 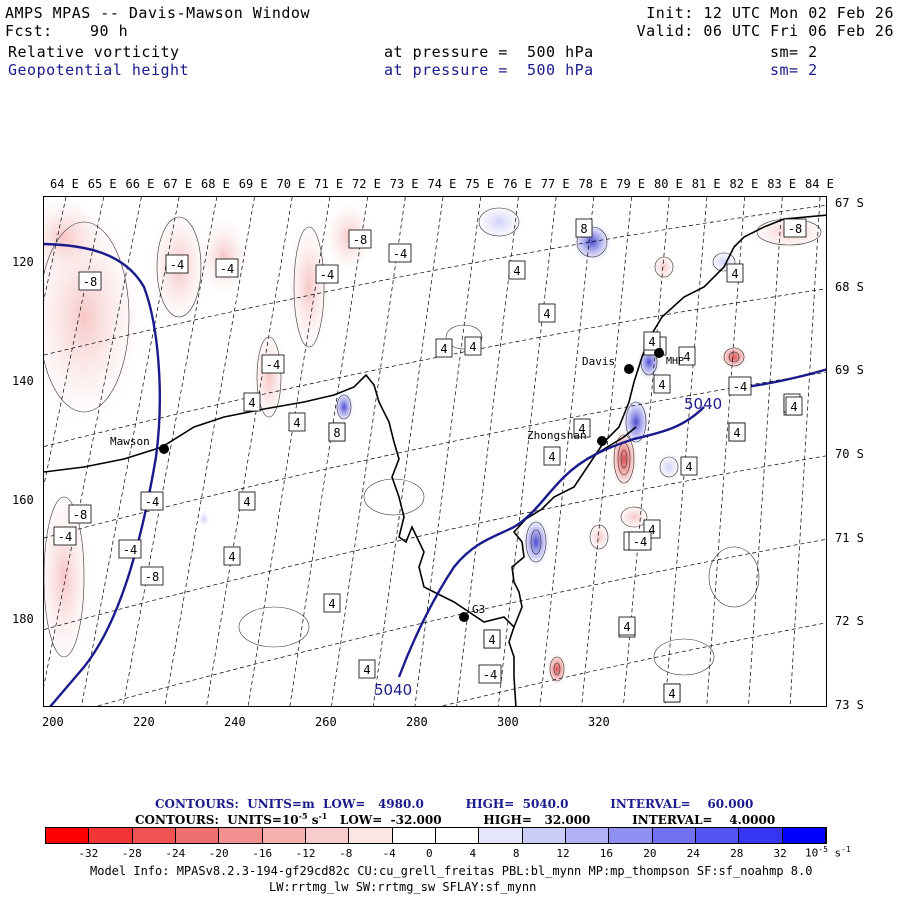 I want to click on forecast-label: Fcst:, so click(x=29, y=31).